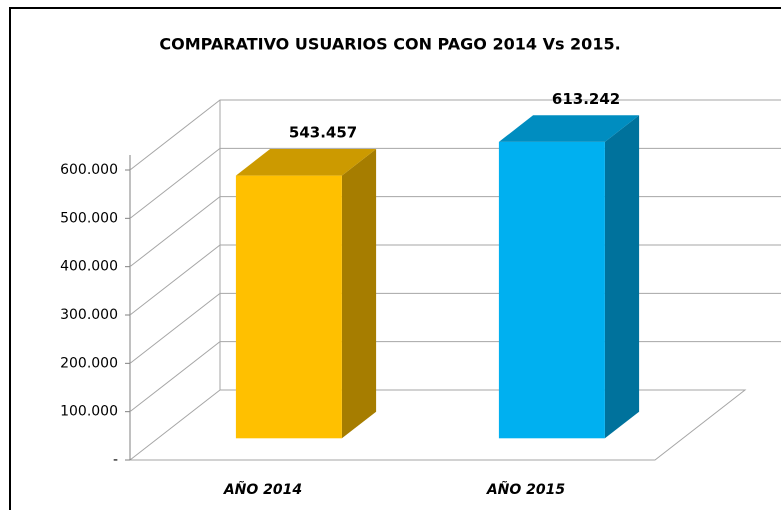 Image resolution: width=781 pixels, height=510 pixels. I want to click on y-tick-label: 300.000, so click(89, 315).